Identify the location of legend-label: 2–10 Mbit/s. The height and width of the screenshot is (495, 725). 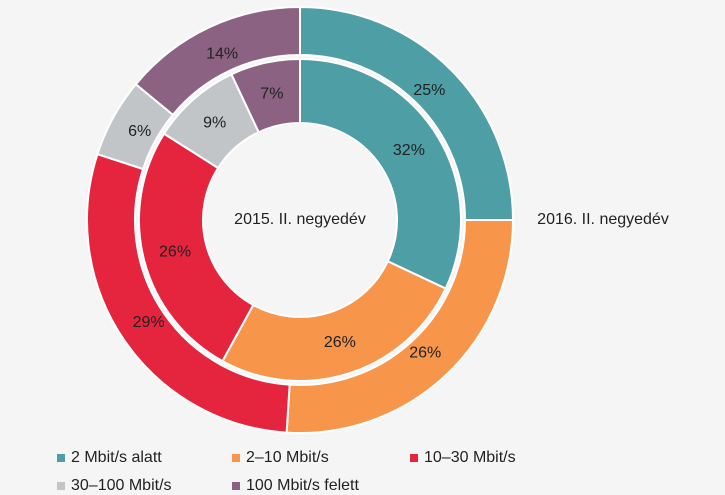
(287, 457).